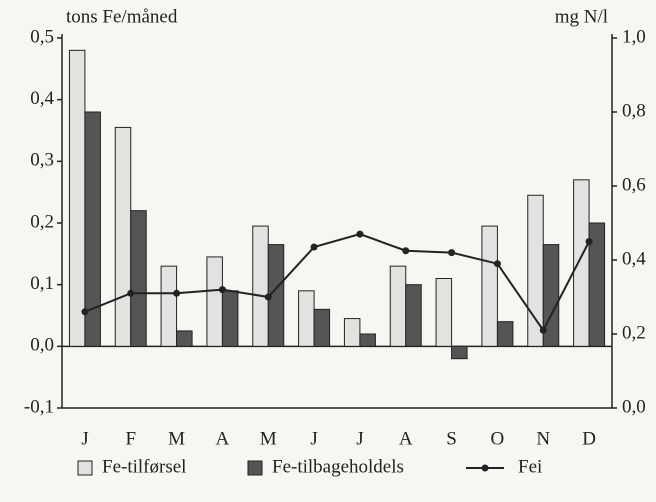 Image resolution: width=656 pixels, height=502 pixels. I want to click on y-axis-title: tons Fe/måned, so click(122, 16).